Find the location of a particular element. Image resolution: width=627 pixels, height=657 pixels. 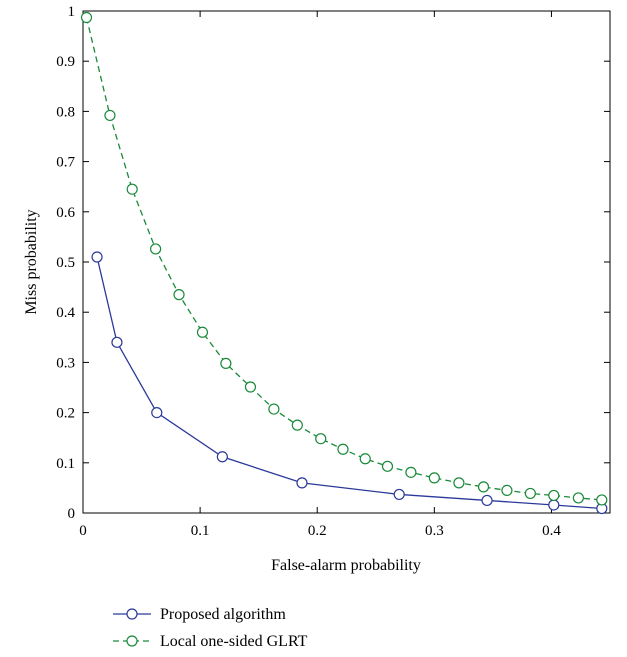

y-tick-label: 0.2 is located at coordinates (65, 414).